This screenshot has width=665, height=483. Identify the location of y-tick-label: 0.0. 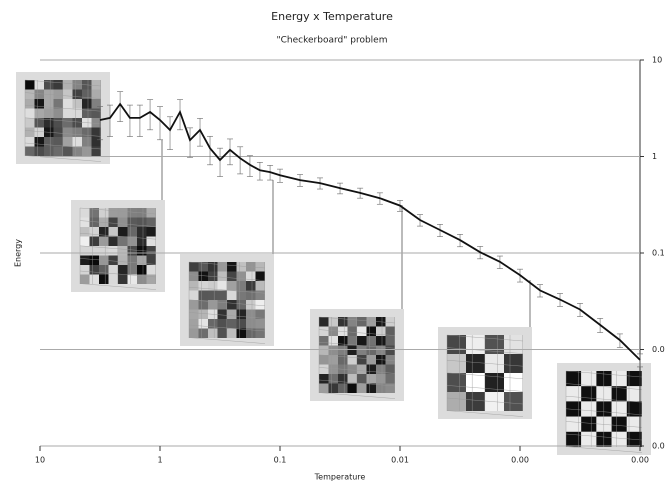
(658, 349).